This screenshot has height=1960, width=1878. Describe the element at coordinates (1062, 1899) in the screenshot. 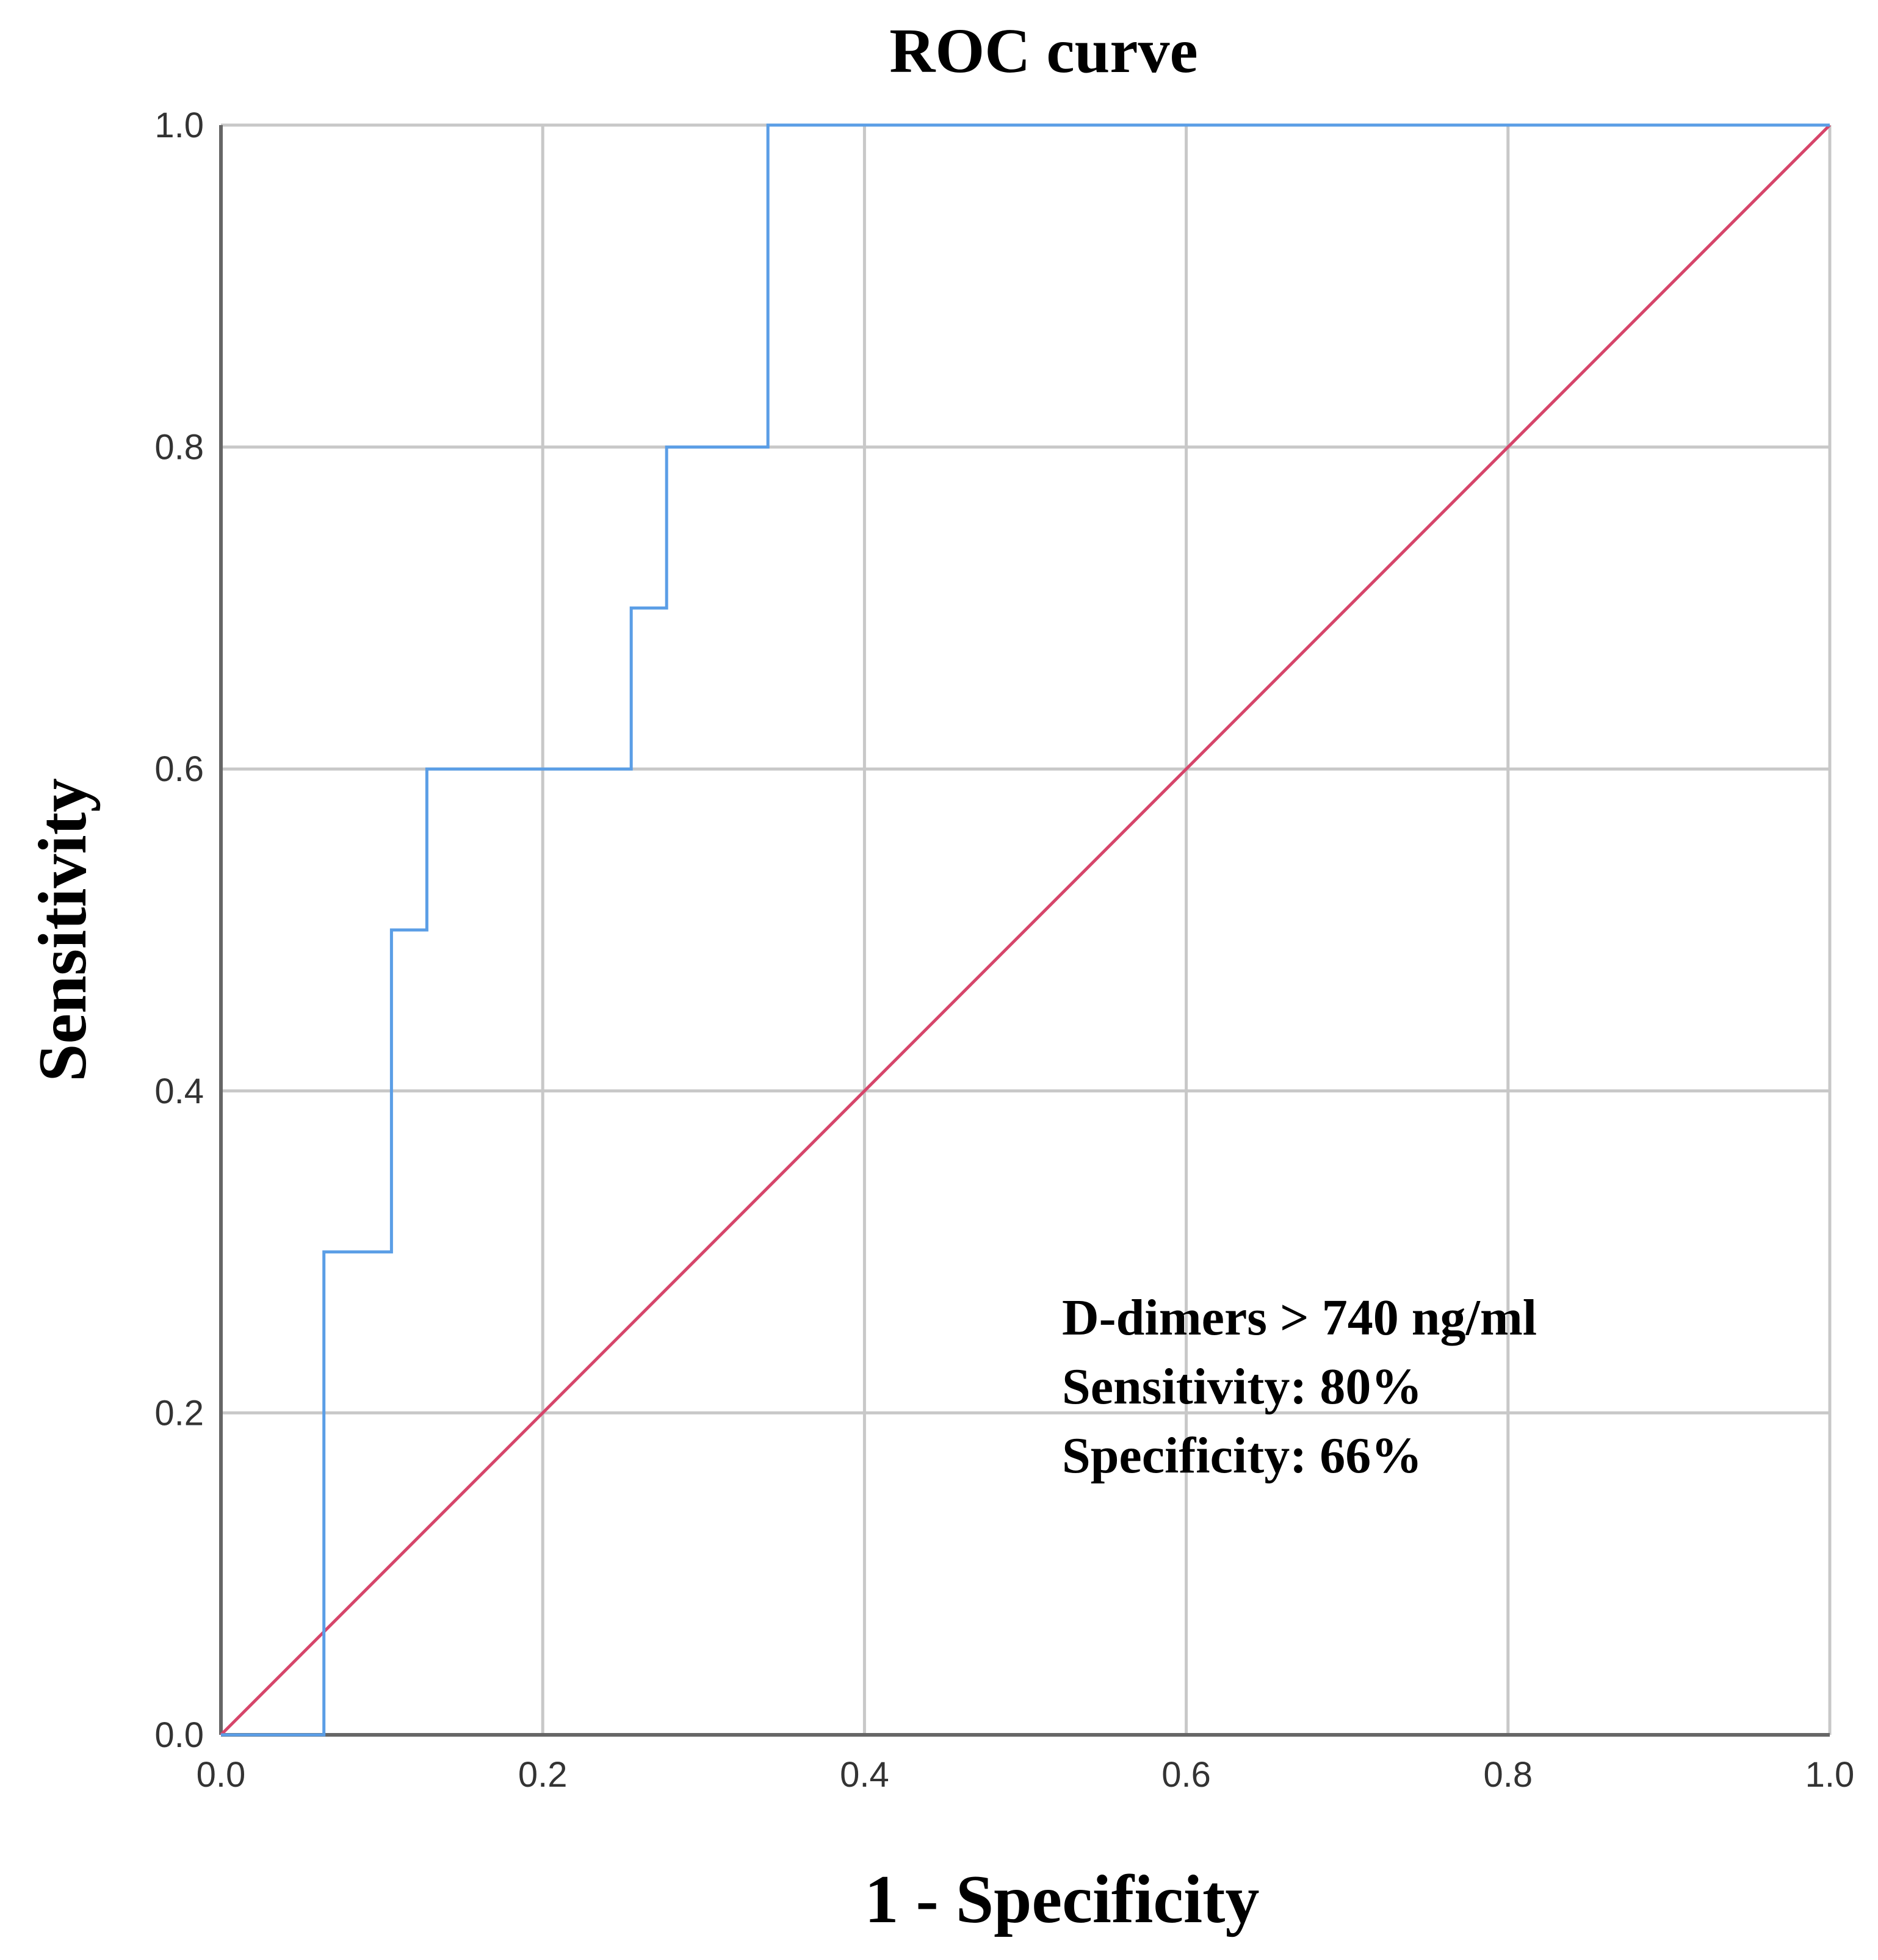

I see `x-axis-label: 1 - Specificity` at that location.